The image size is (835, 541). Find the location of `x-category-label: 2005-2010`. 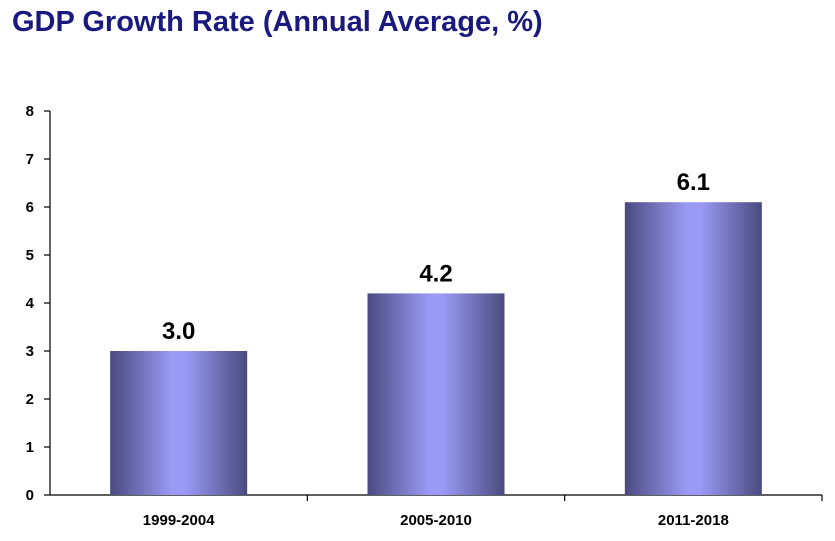

x-category-label: 2005-2010 is located at coordinates (436, 520).